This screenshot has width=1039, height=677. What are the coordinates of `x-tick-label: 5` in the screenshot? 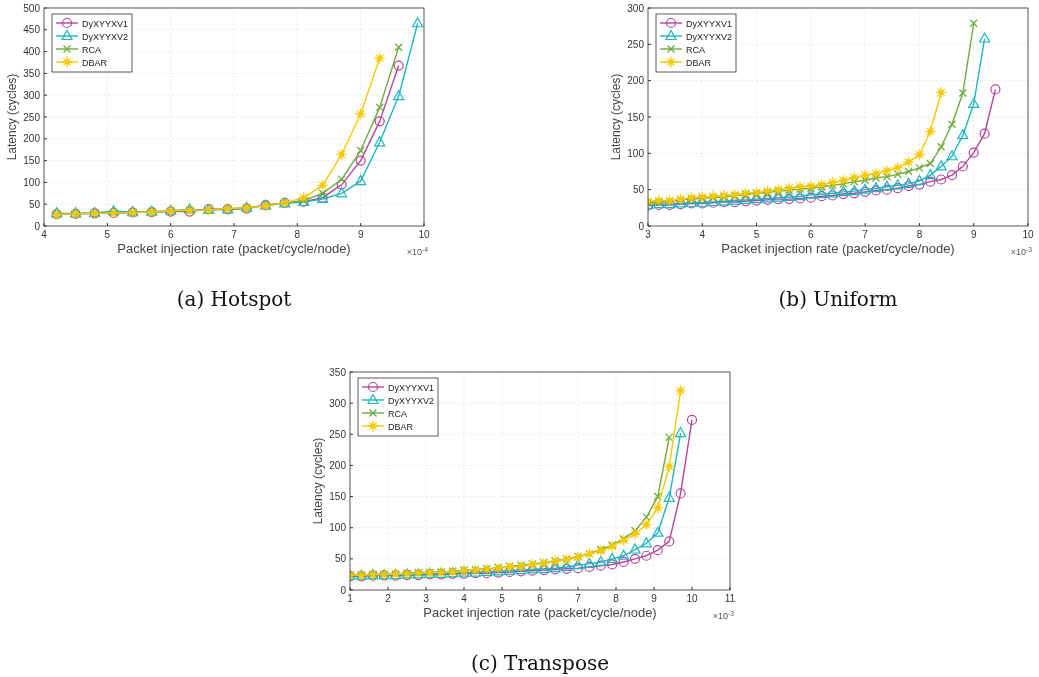 It's located at (756, 234).